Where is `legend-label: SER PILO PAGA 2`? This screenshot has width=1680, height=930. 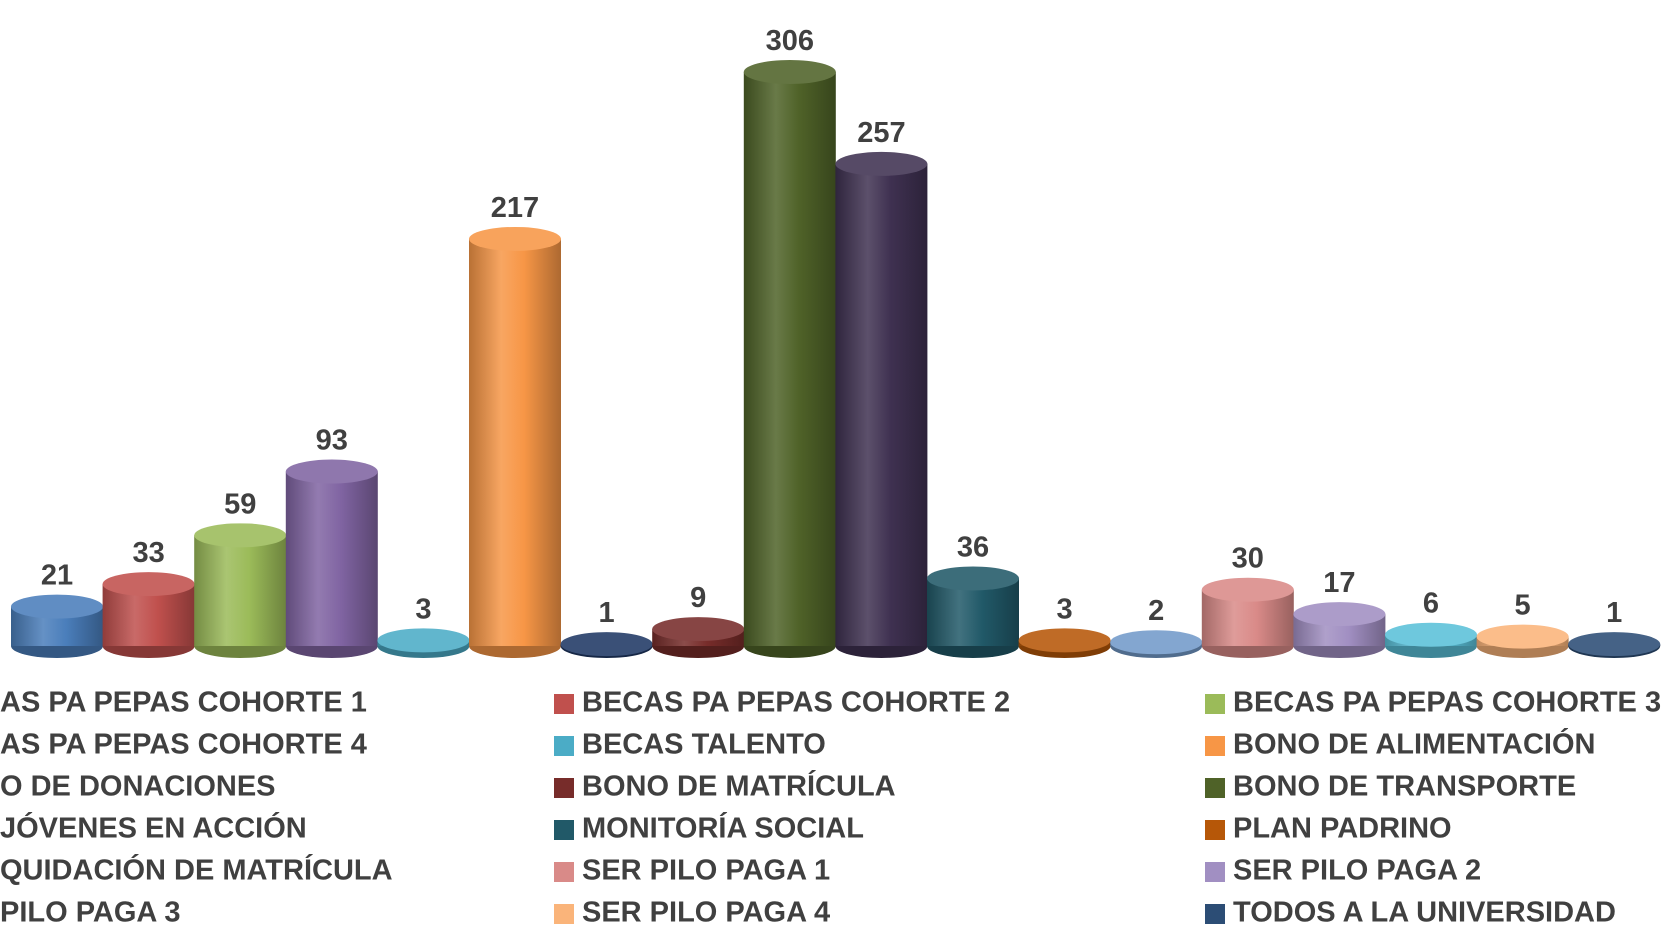
legend-label: SER PILO PAGA 2 is located at coordinates (1357, 871).